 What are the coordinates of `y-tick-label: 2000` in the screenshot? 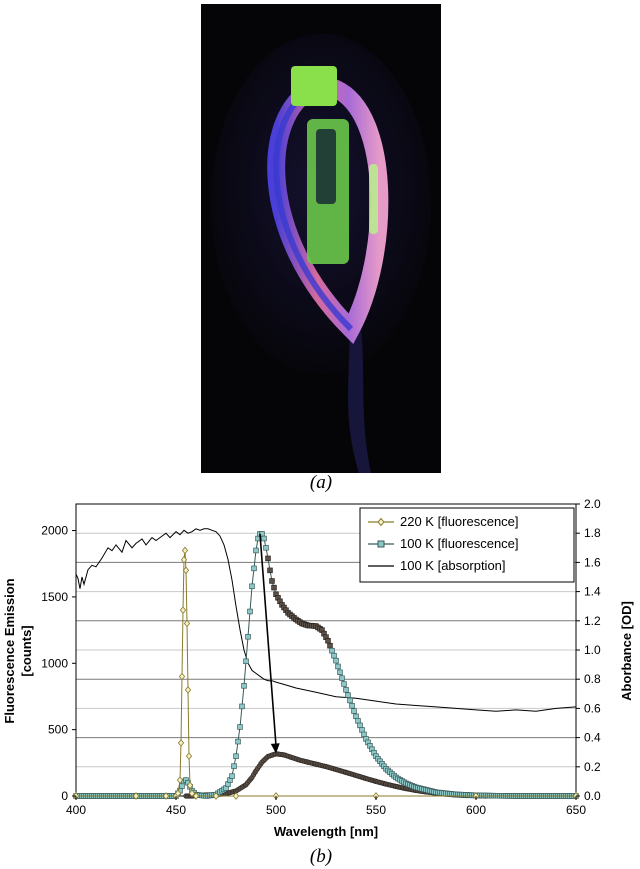 It's located at (54, 531).